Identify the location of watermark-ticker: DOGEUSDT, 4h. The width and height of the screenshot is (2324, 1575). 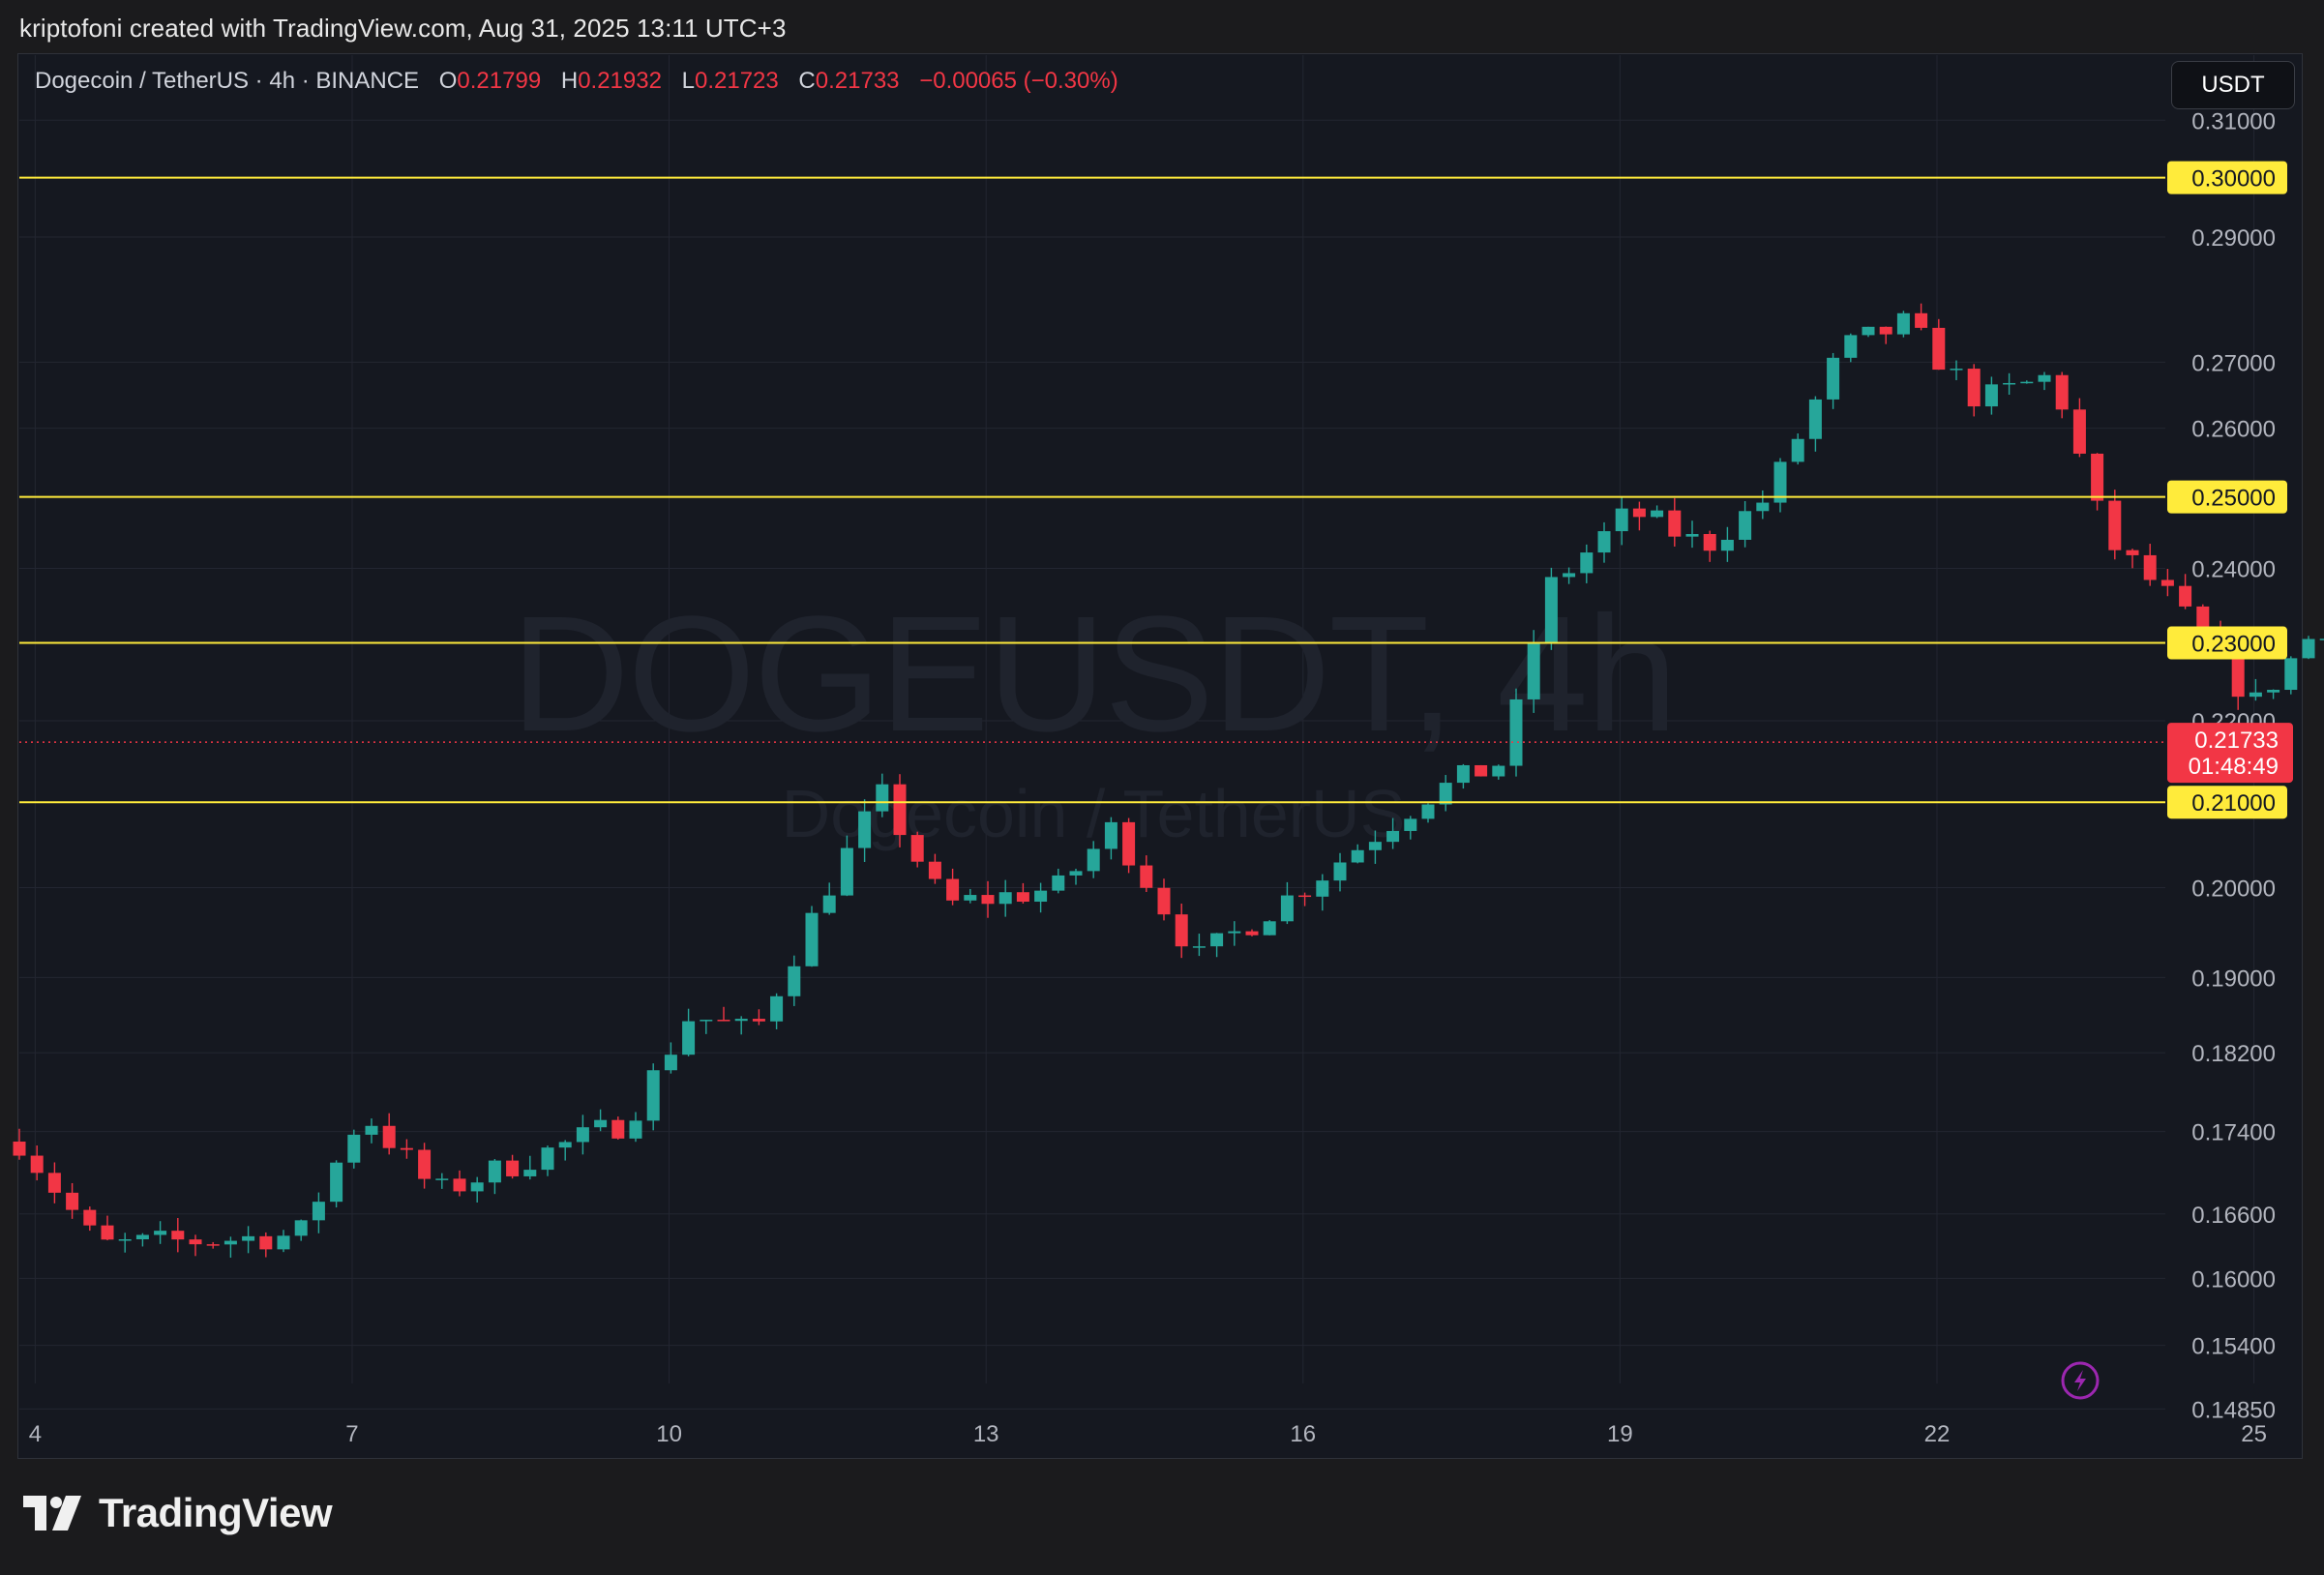
(1093, 674).